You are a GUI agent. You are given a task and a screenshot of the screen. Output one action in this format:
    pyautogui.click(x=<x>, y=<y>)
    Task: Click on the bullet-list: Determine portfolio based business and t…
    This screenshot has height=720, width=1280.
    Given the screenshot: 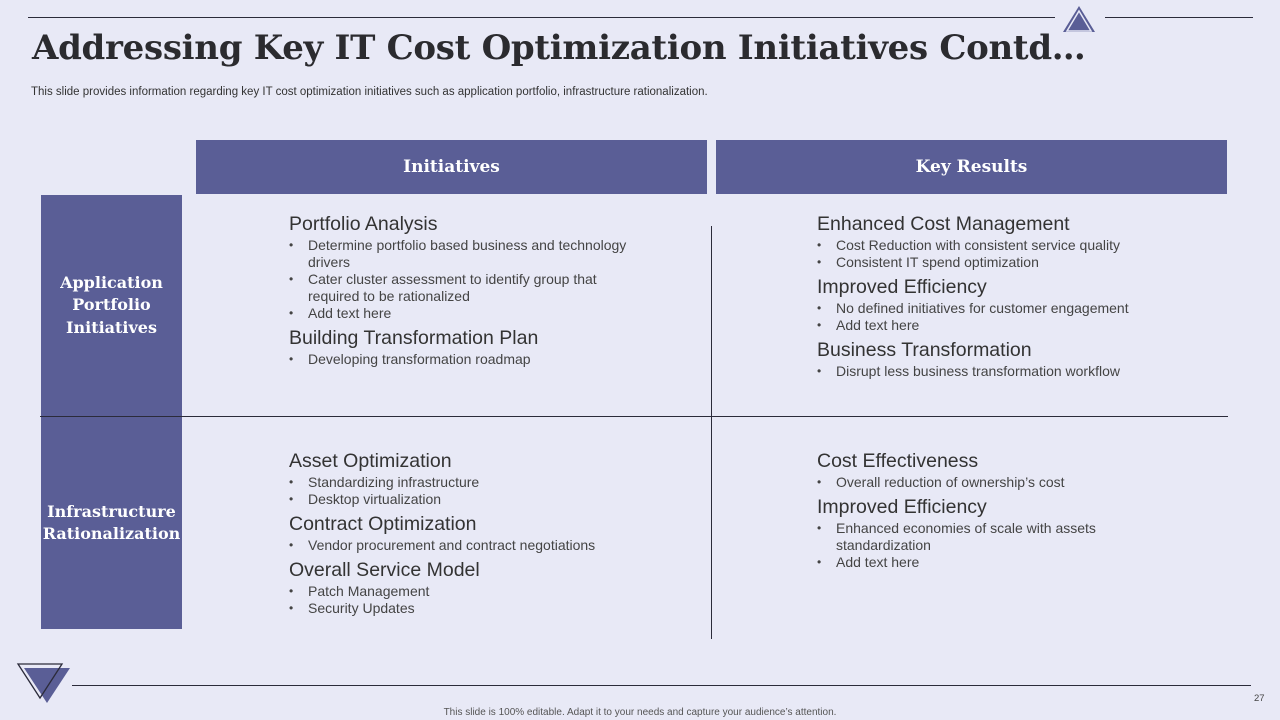 What is the action you would take?
    pyautogui.click(x=469, y=279)
    